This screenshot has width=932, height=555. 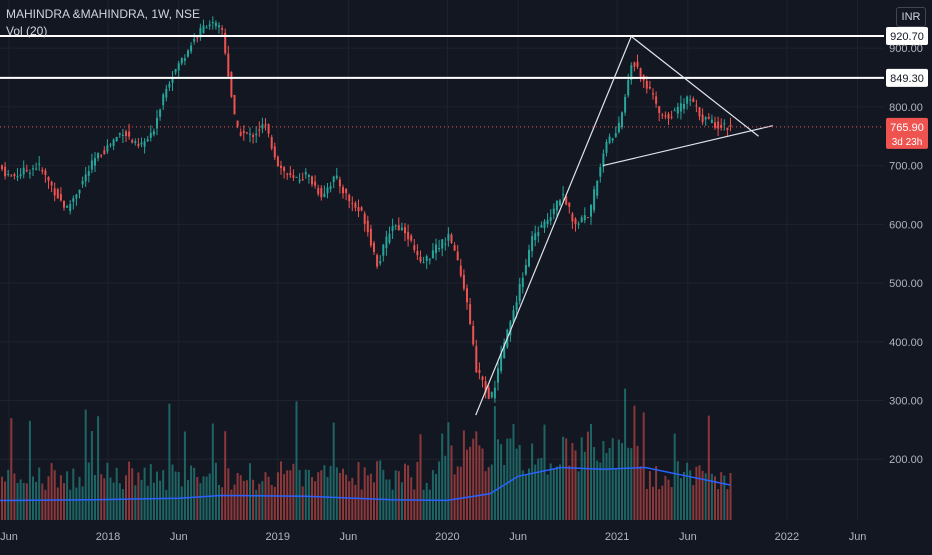 I want to click on symbol-title: MAHINDRA &MAHINDRA, 1W, NSE, so click(x=103, y=14).